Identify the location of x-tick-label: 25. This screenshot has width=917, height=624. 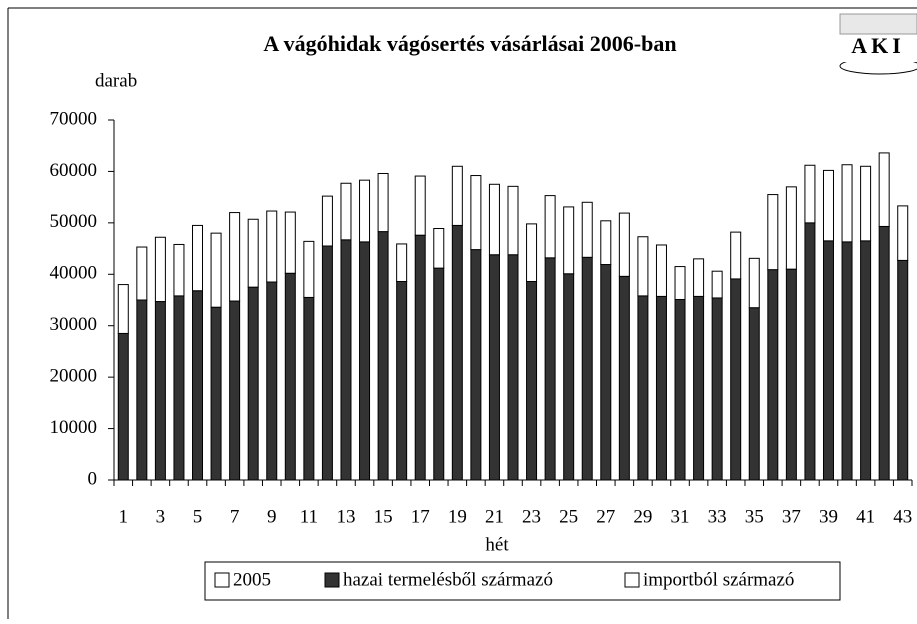
(568, 516).